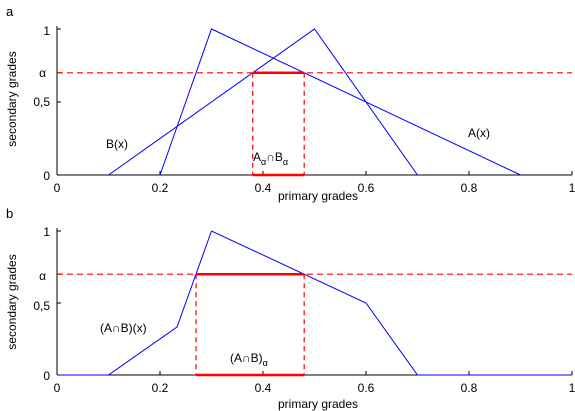  What do you see at coordinates (46, 376) in the screenshot?
I see `panel-b-ytick: 0` at bounding box center [46, 376].